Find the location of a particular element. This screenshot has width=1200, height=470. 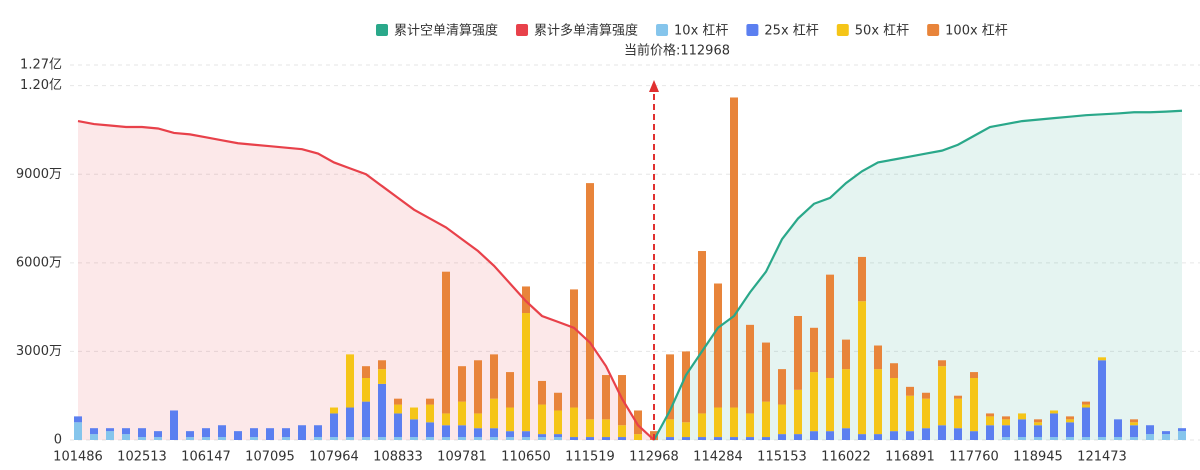

x-tick-label: 116891 is located at coordinates (910, 457).